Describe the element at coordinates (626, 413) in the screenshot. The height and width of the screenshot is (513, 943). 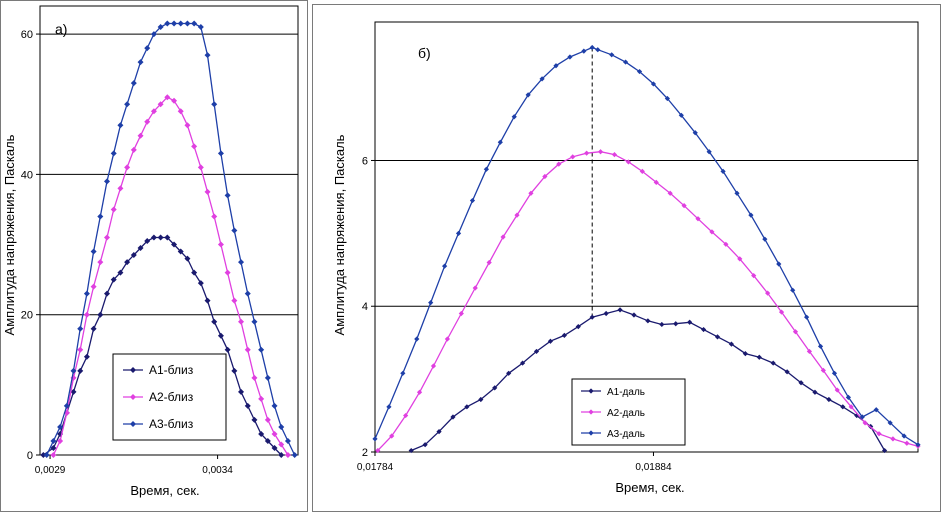
I see `legend-entry-label: А2-даль` at that location.